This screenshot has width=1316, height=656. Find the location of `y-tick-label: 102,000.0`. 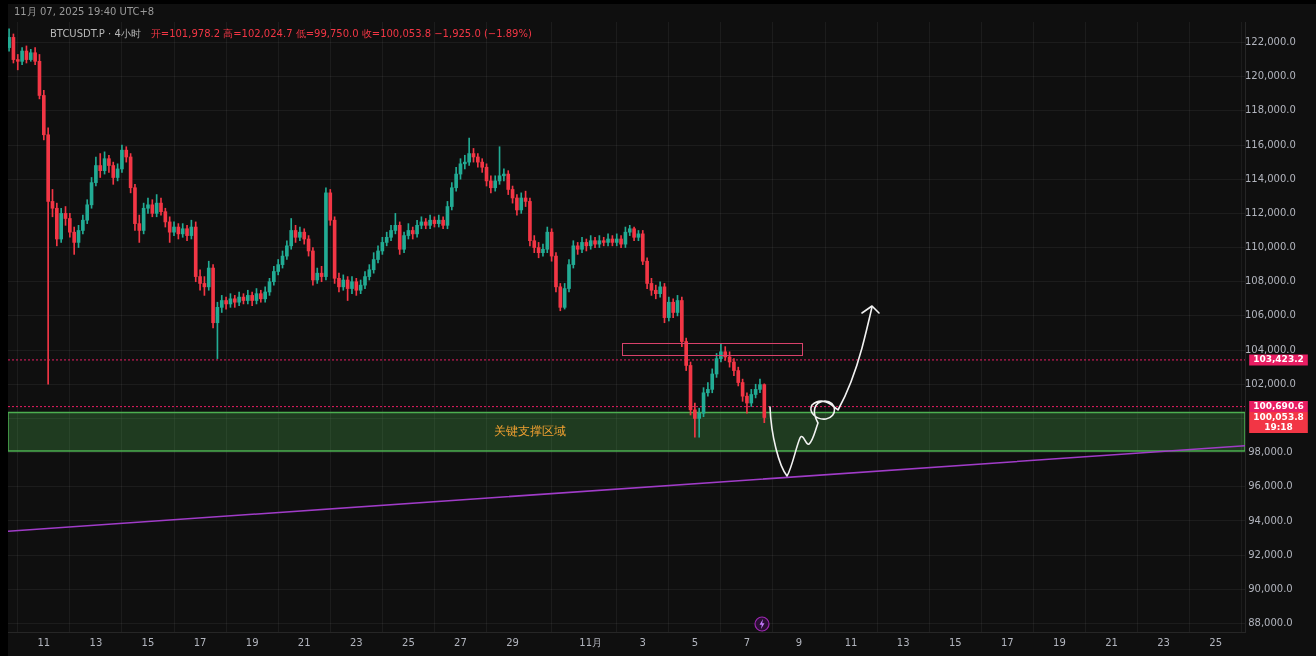

y-tick-label: 102,000.0 is located at coordinates (1270, 383).